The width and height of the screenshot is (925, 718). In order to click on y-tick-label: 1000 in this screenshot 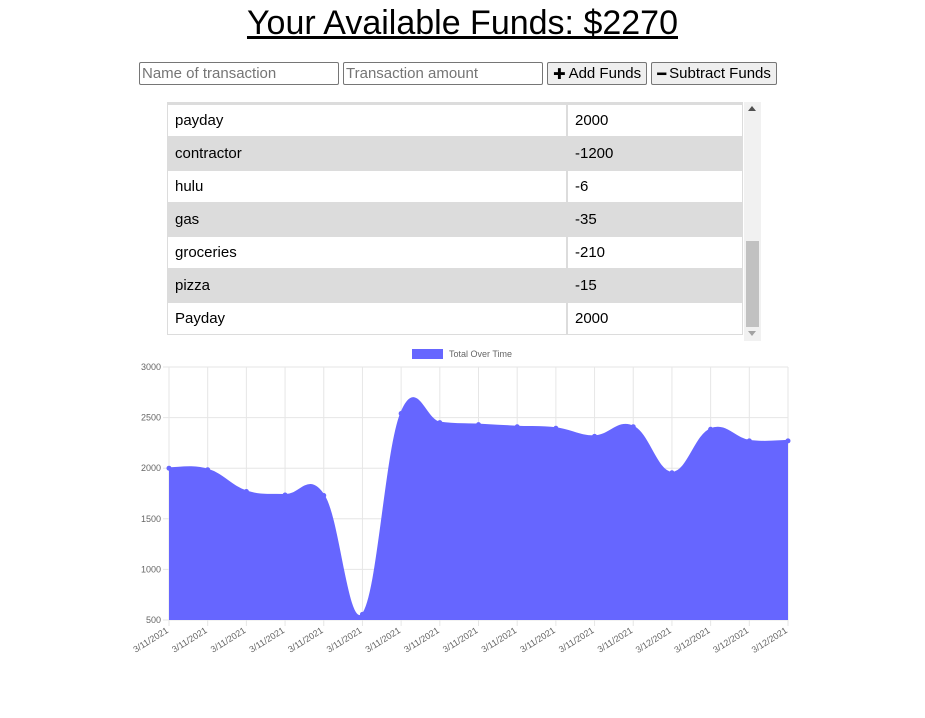, I will do `click(151, 569)`.